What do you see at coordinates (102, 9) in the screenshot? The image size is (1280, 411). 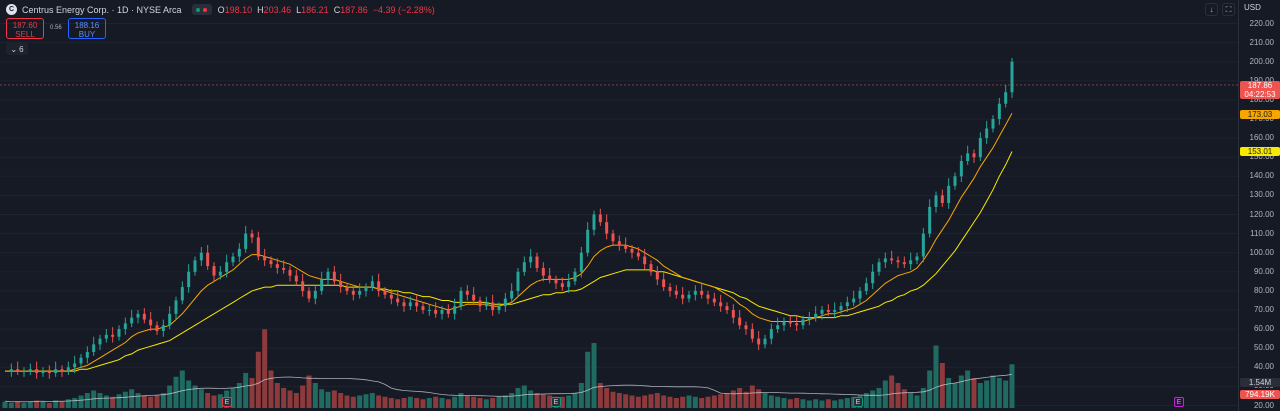 I see `symbol-title: Centrus Energy Corp. · 1D · NYSE Arca` at bounding box center [102, 9].